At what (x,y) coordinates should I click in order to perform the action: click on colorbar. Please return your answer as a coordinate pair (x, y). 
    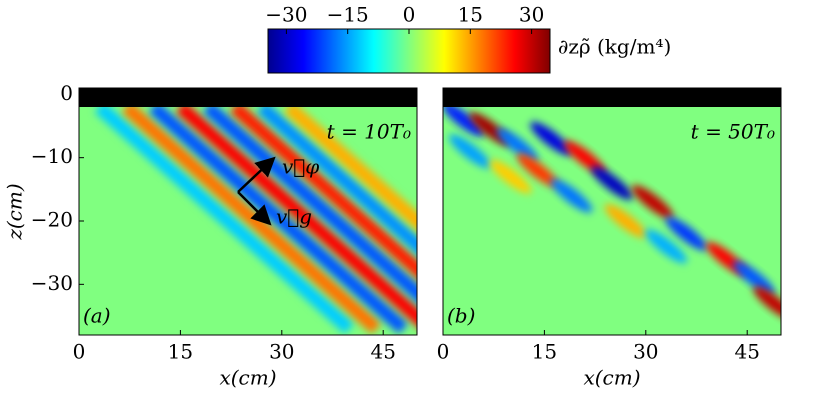
    Looking at the image, I should click on (409, 51).